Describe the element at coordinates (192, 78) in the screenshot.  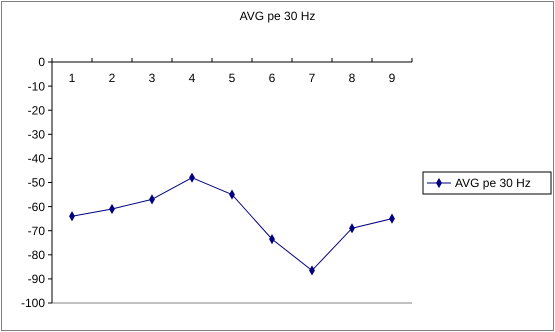
I see `x-tick-label: 4` at that location.